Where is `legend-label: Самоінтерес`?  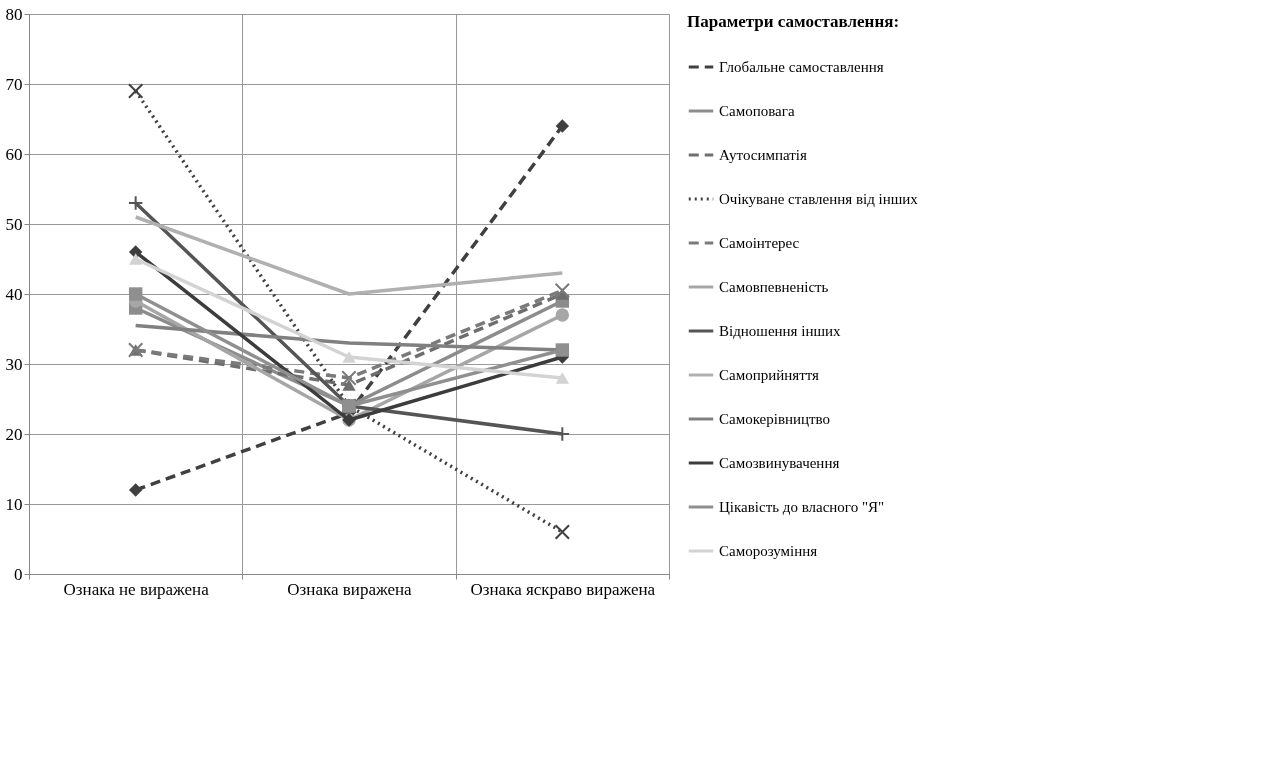 legend-label: Самоінтерес is located at coordinates (759, 243).